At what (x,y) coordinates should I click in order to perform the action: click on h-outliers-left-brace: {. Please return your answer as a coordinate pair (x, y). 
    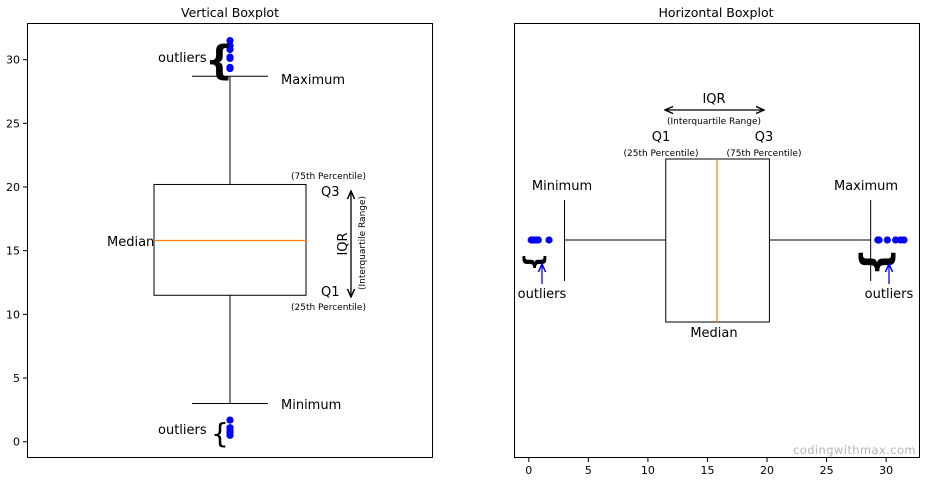
    Looking at the image, I should click on (534, 262).